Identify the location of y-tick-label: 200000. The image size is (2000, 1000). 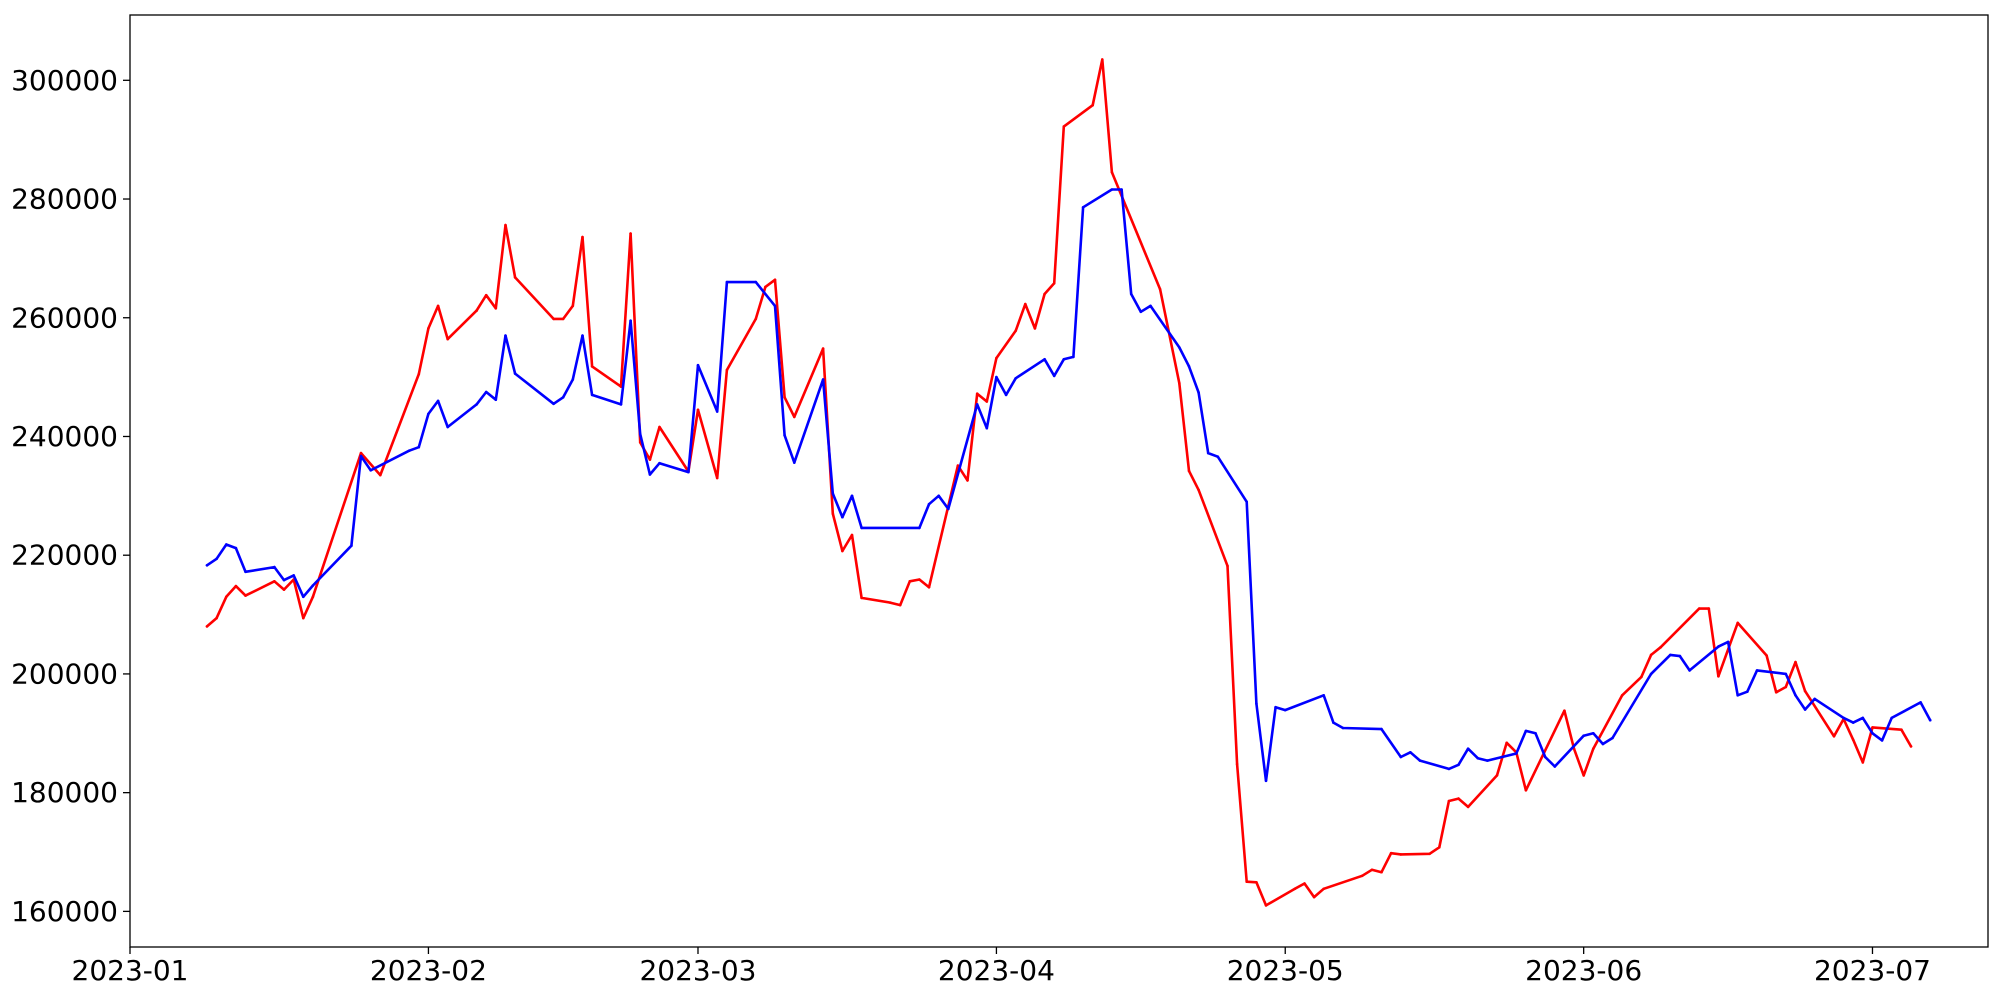
(64, 673).